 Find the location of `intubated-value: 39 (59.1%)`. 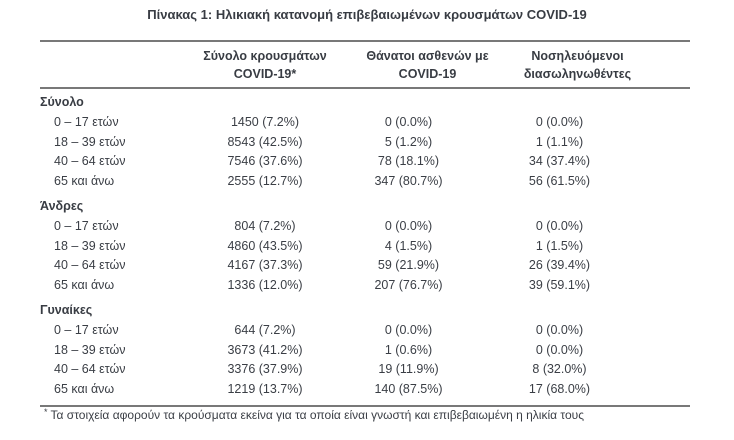

intubated-value: 39 (59.1%) is located at coordinates (559, 285).